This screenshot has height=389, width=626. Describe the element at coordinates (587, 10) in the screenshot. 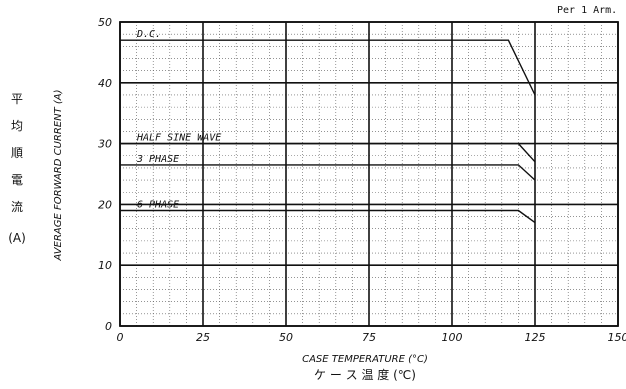

I see `note-per-arm: Per 1 Arm.` at that location.